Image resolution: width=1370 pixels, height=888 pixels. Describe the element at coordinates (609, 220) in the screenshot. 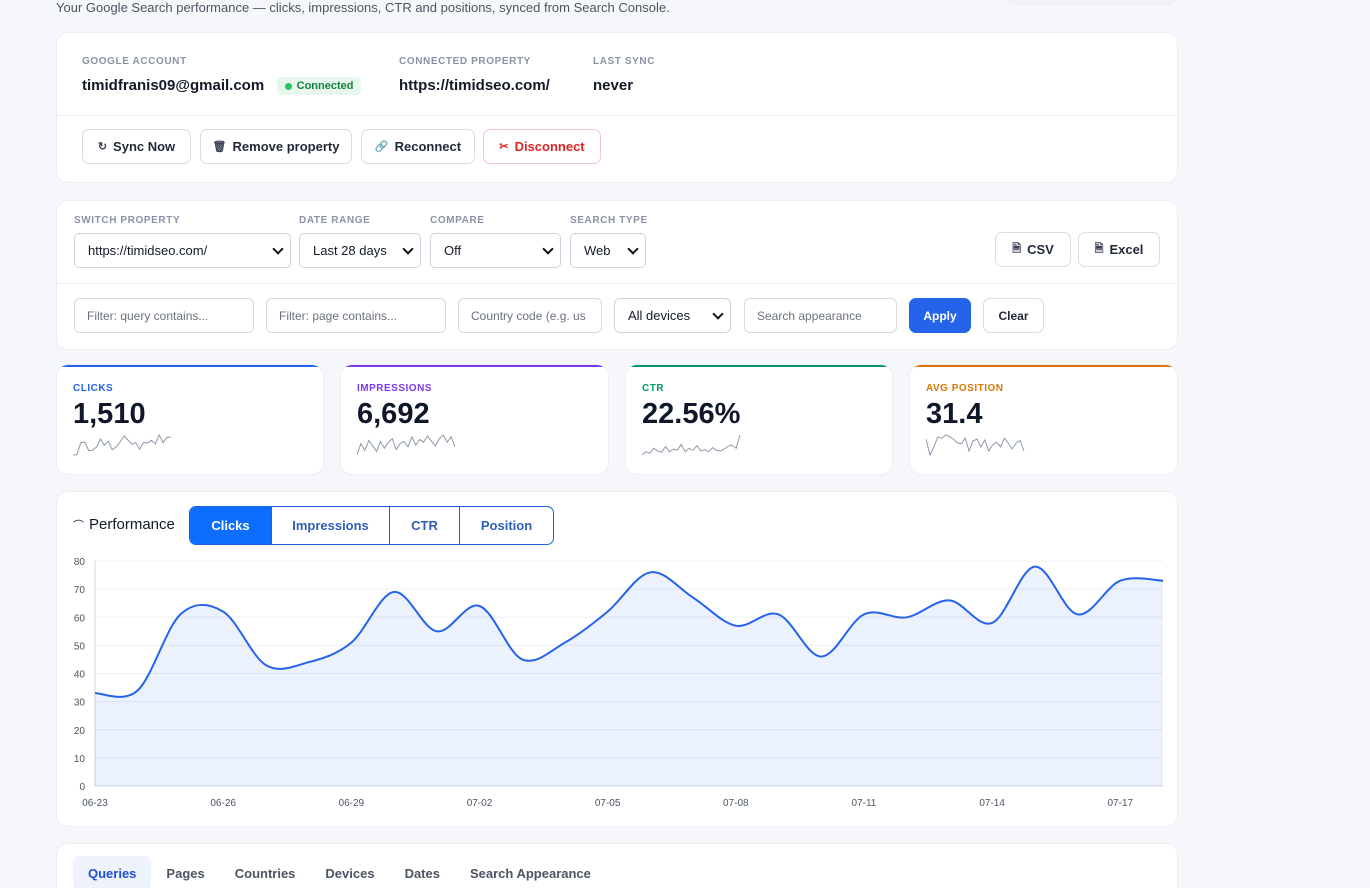

I see `search-type-label: SEARCH TYPE` at that location.